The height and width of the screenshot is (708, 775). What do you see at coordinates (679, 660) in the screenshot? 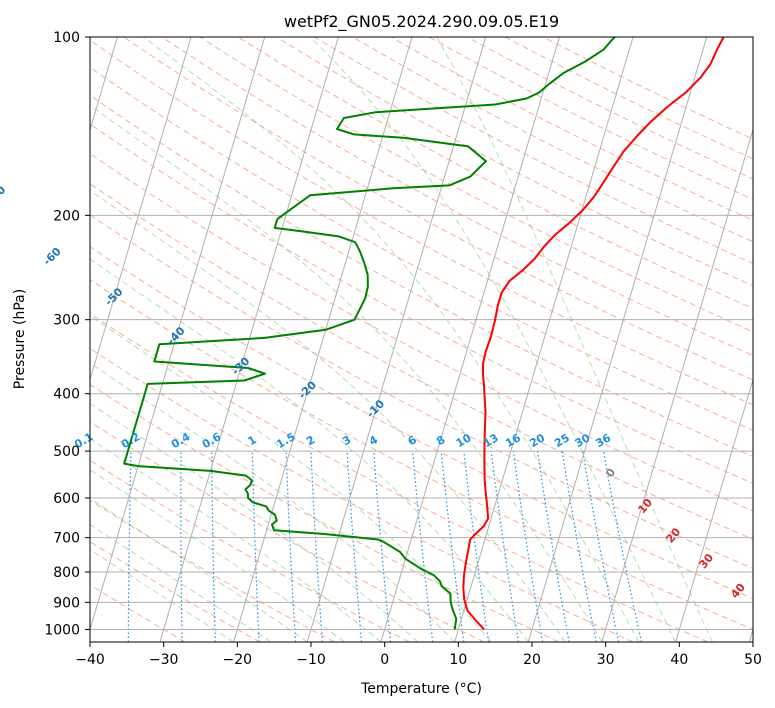
I see `x-tick-label: 40` at bounding box center [679, 660].